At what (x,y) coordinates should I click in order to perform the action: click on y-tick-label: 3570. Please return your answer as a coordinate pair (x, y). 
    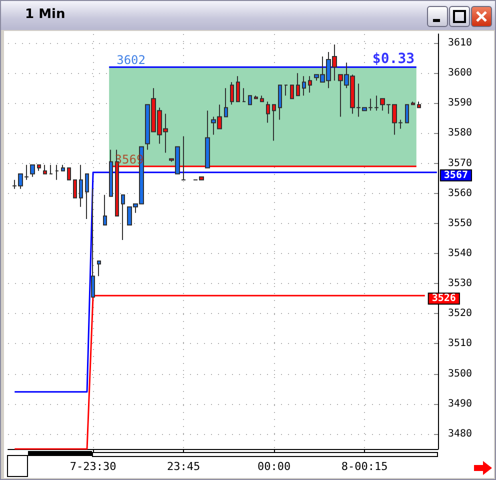
    Looking at the image, I should click on (460, 163).